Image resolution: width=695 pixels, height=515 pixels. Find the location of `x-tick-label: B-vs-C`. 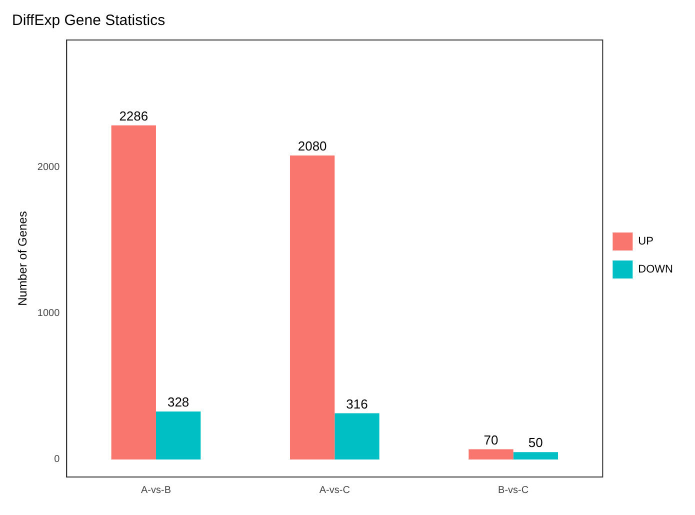

x-tick-label: B-vs-C is located at coordinates (513, 490).